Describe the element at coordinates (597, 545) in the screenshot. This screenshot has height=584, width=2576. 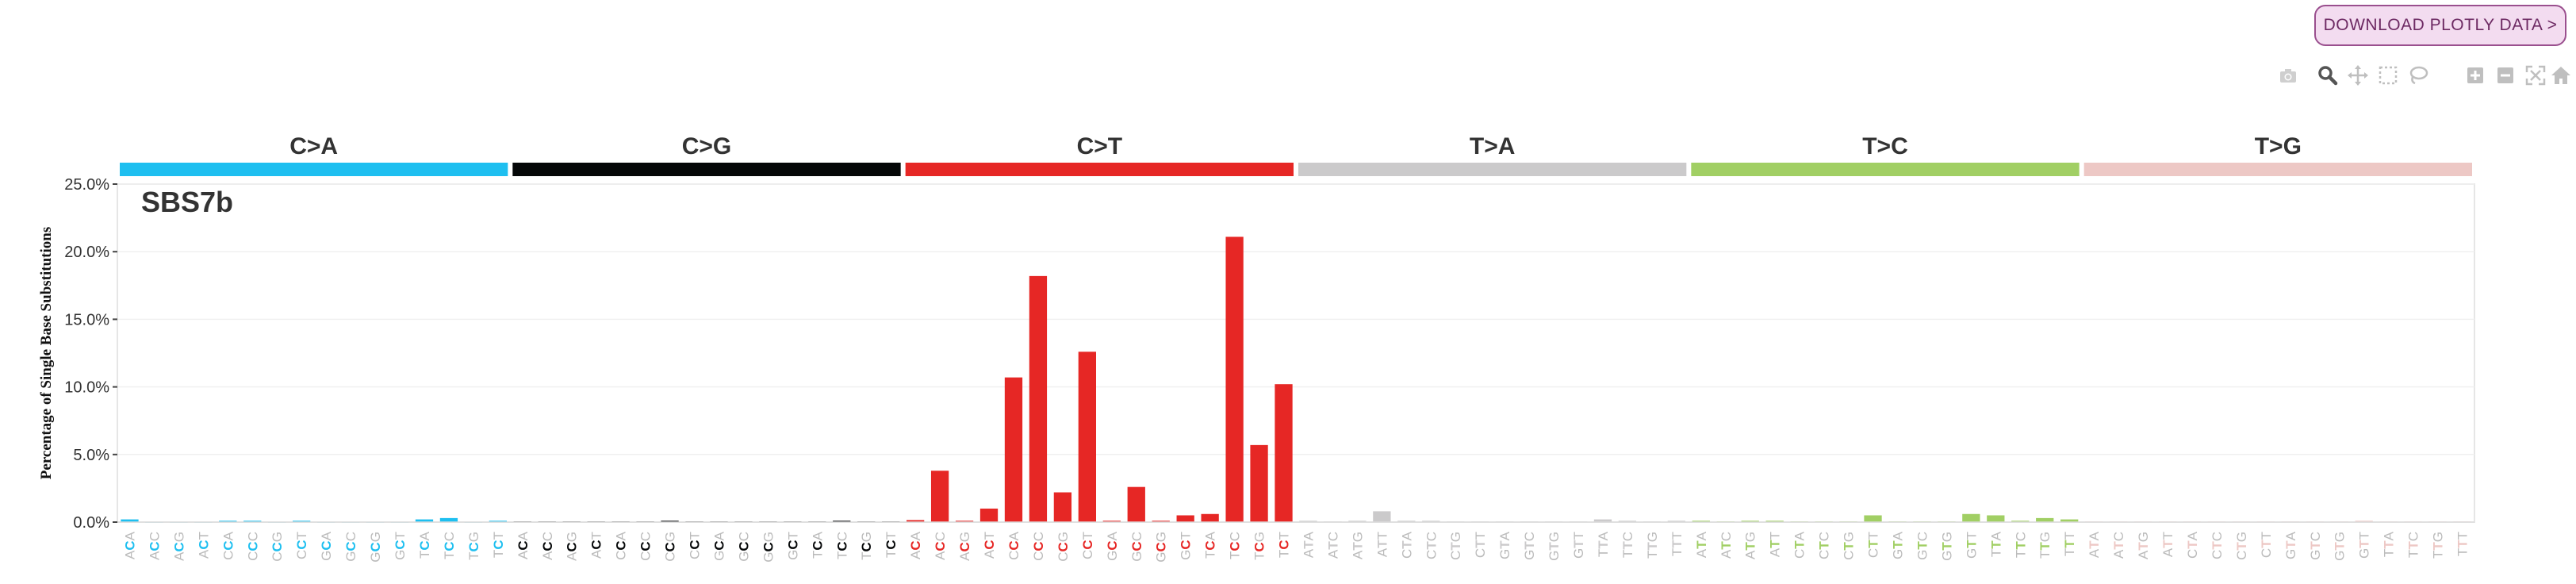
I see `x-tick-label: ACT` at that location.